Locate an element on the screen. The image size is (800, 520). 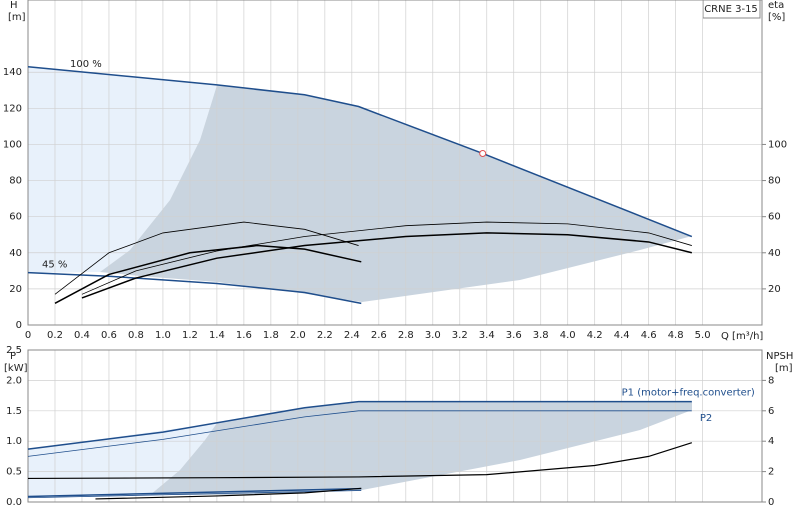
y-tick-label: 0 is located at coordinates (19, 325).